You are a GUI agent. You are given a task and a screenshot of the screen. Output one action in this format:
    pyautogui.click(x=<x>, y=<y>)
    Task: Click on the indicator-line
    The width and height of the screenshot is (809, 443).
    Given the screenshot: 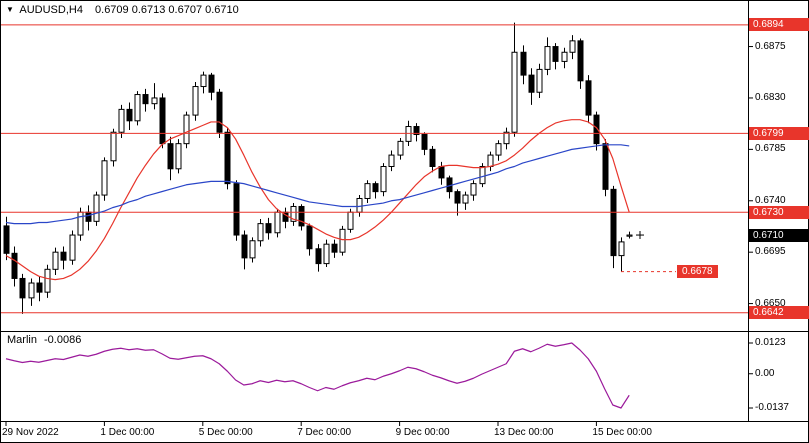 What is the action you would take?
    pyautogui.click(x=317, y=375)
    